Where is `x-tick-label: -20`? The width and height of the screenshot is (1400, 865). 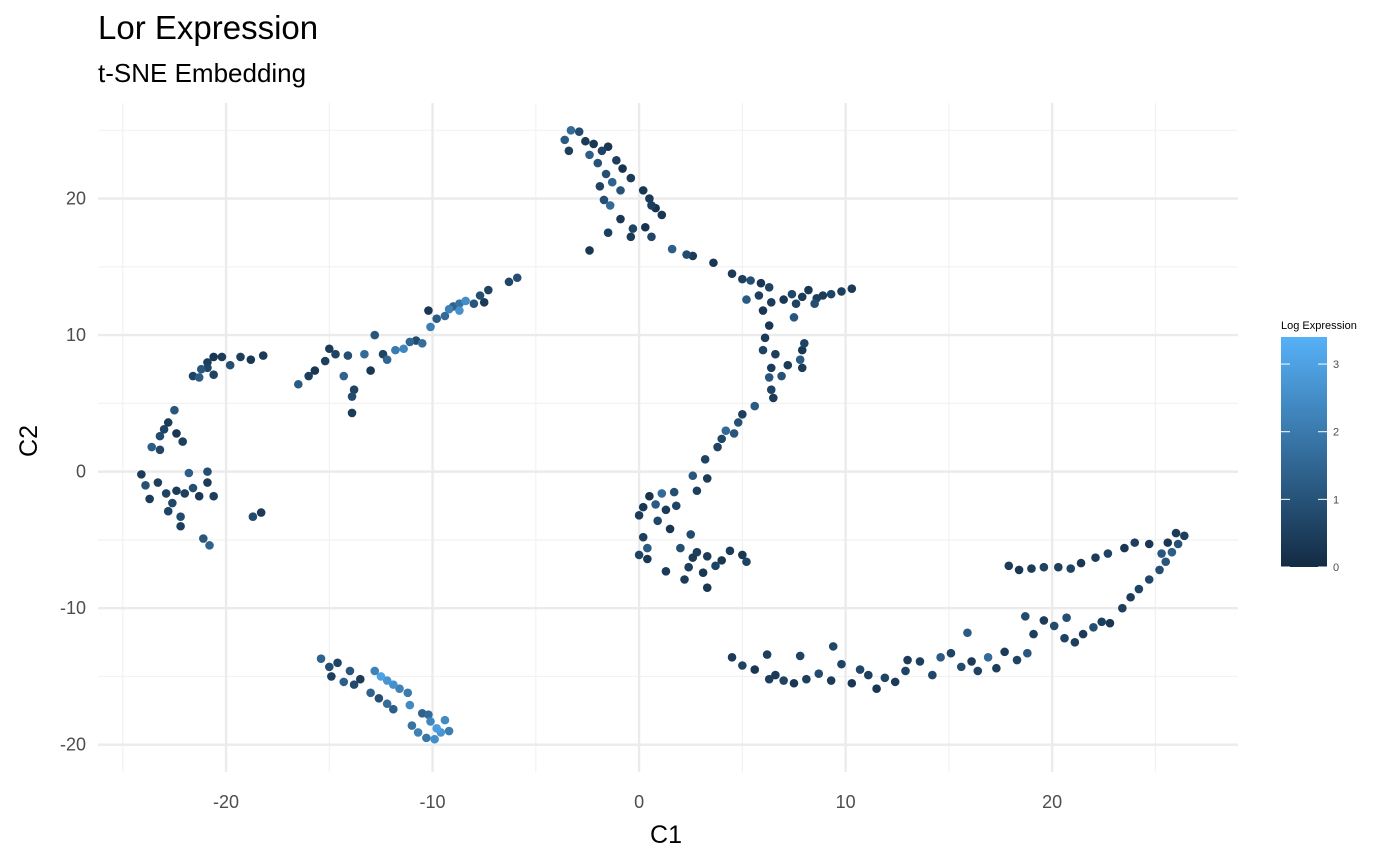
x-tick-label: -20 is located at coordinates (226, 802).